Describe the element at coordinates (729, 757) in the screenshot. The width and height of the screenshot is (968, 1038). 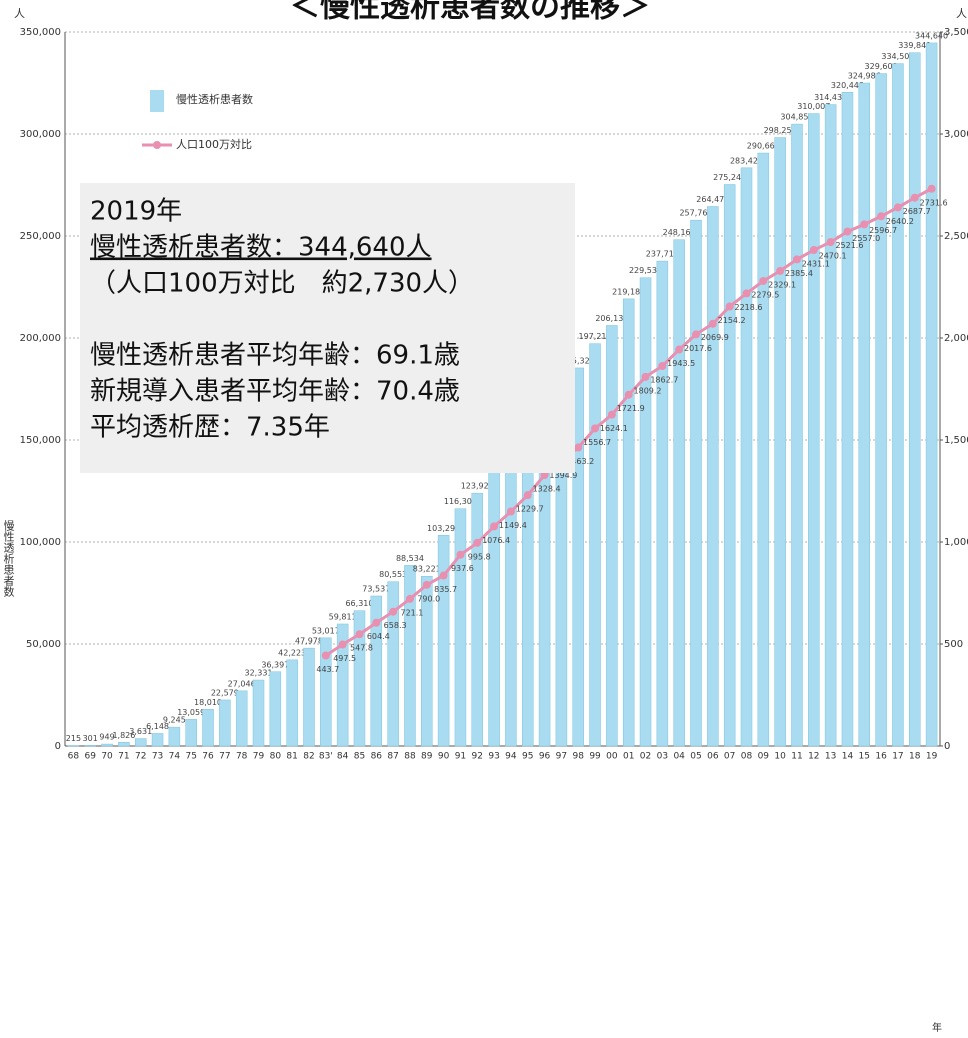
I see `x-tick-label: 07` at that location.